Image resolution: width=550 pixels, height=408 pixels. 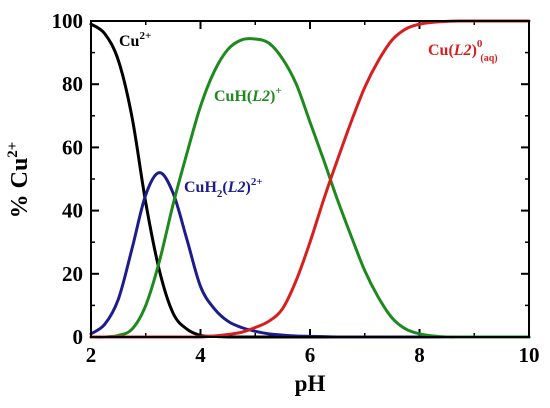 What do you see at coordinates (248, 95) in the screenshot?
I see `label-cuh-l2: CuH(L2)+` at bounding box center [248, 95].